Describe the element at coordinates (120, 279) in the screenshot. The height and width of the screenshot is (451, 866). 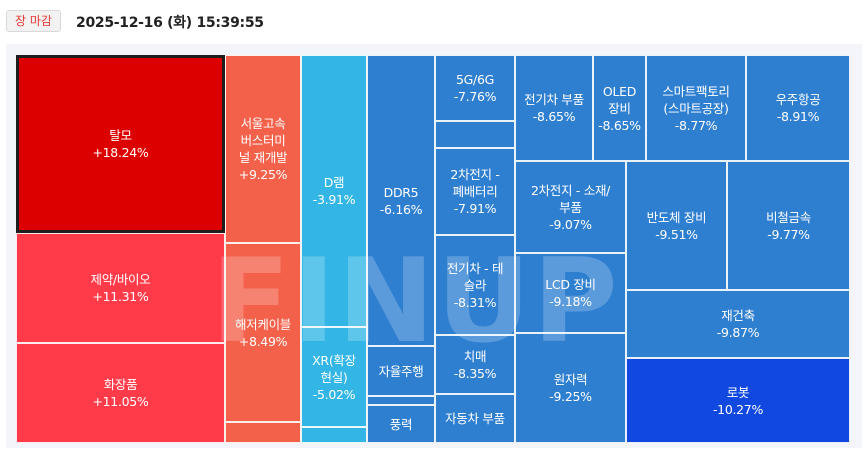
I see `tile-name: 제약/바이오` at that location.